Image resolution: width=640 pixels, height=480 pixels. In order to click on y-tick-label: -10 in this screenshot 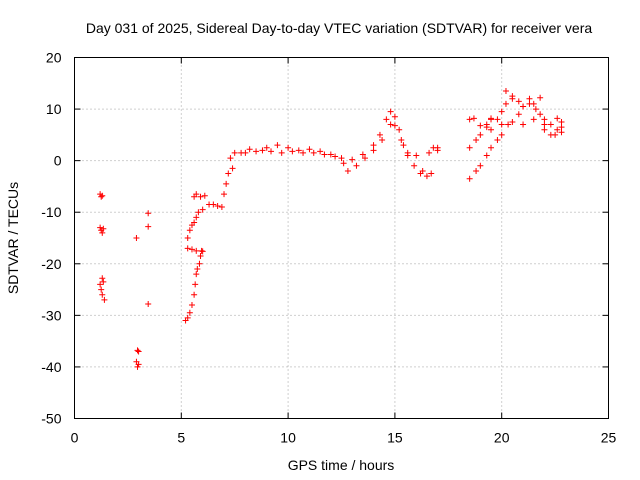, I will do `click(51, 212)`.